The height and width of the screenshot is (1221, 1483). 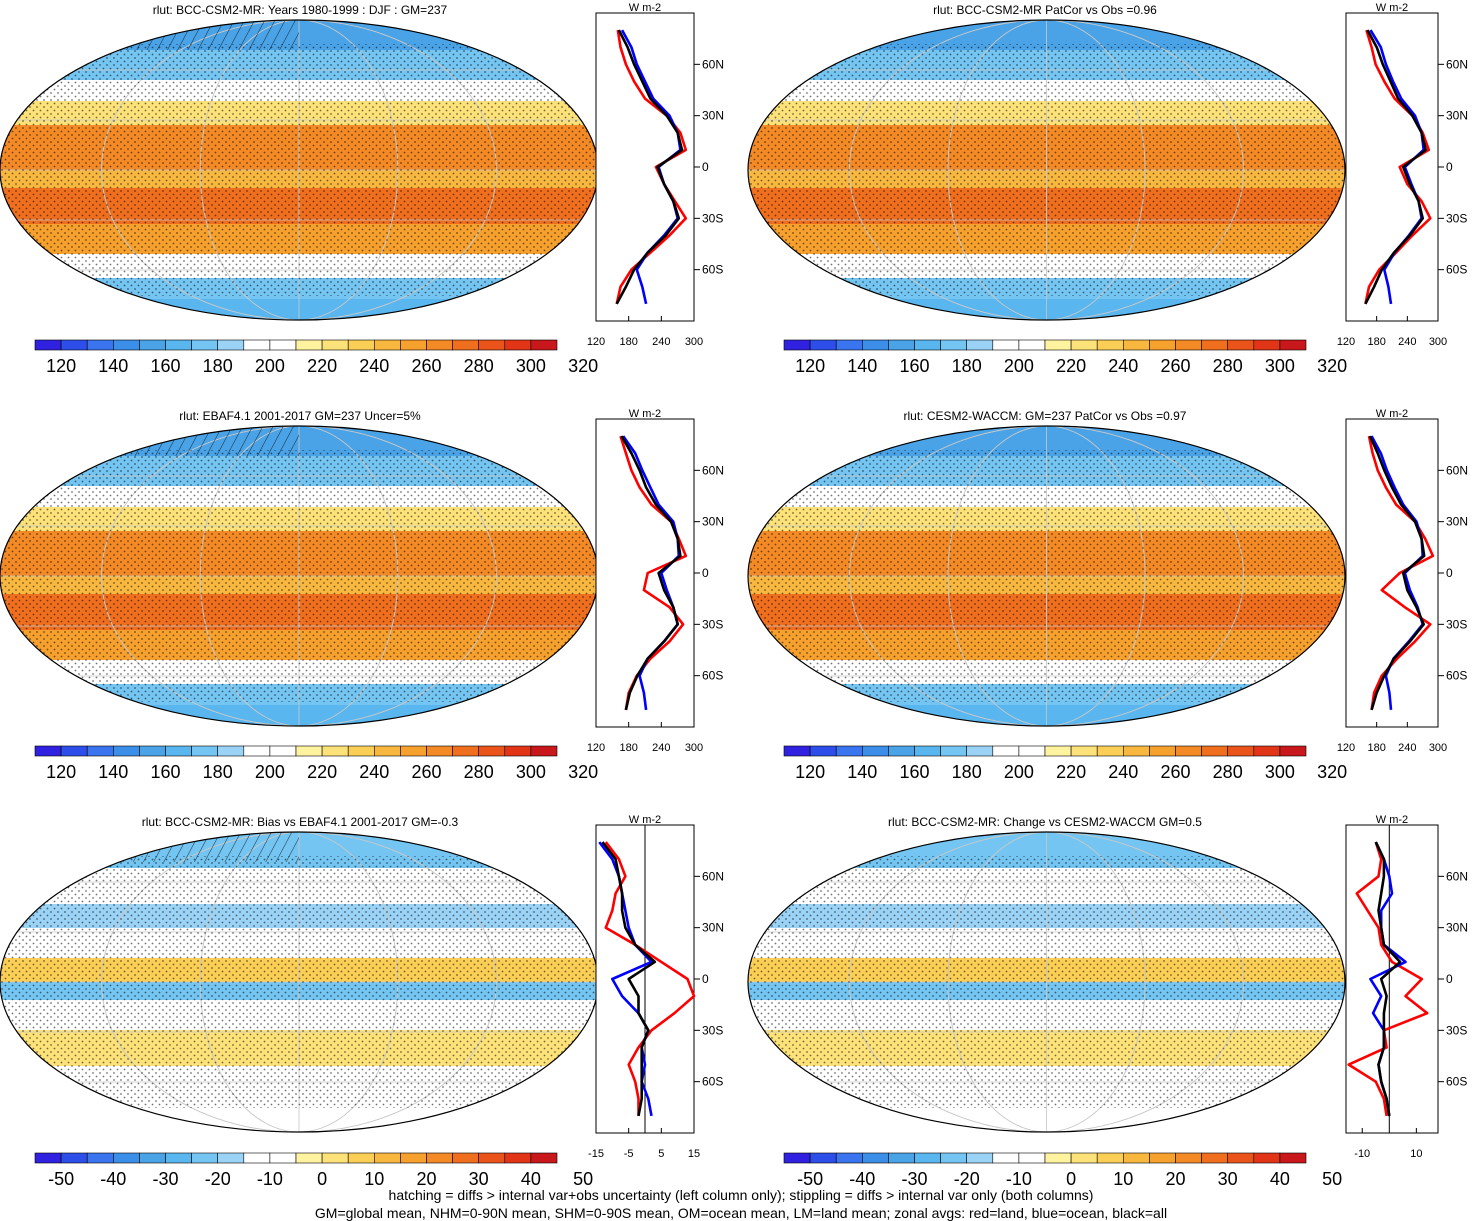 I want to click on colorbar: 120 140 160 180 200 220 240 260 280 300 320, so click(x=316, y=763).